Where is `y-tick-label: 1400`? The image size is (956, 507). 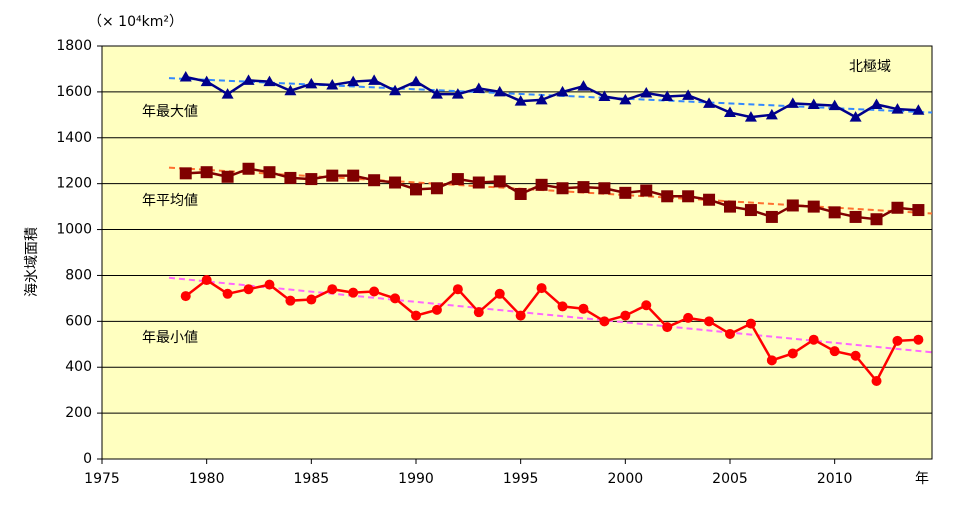 y-tick-label: 1400 is located at coordinates (74, 138).